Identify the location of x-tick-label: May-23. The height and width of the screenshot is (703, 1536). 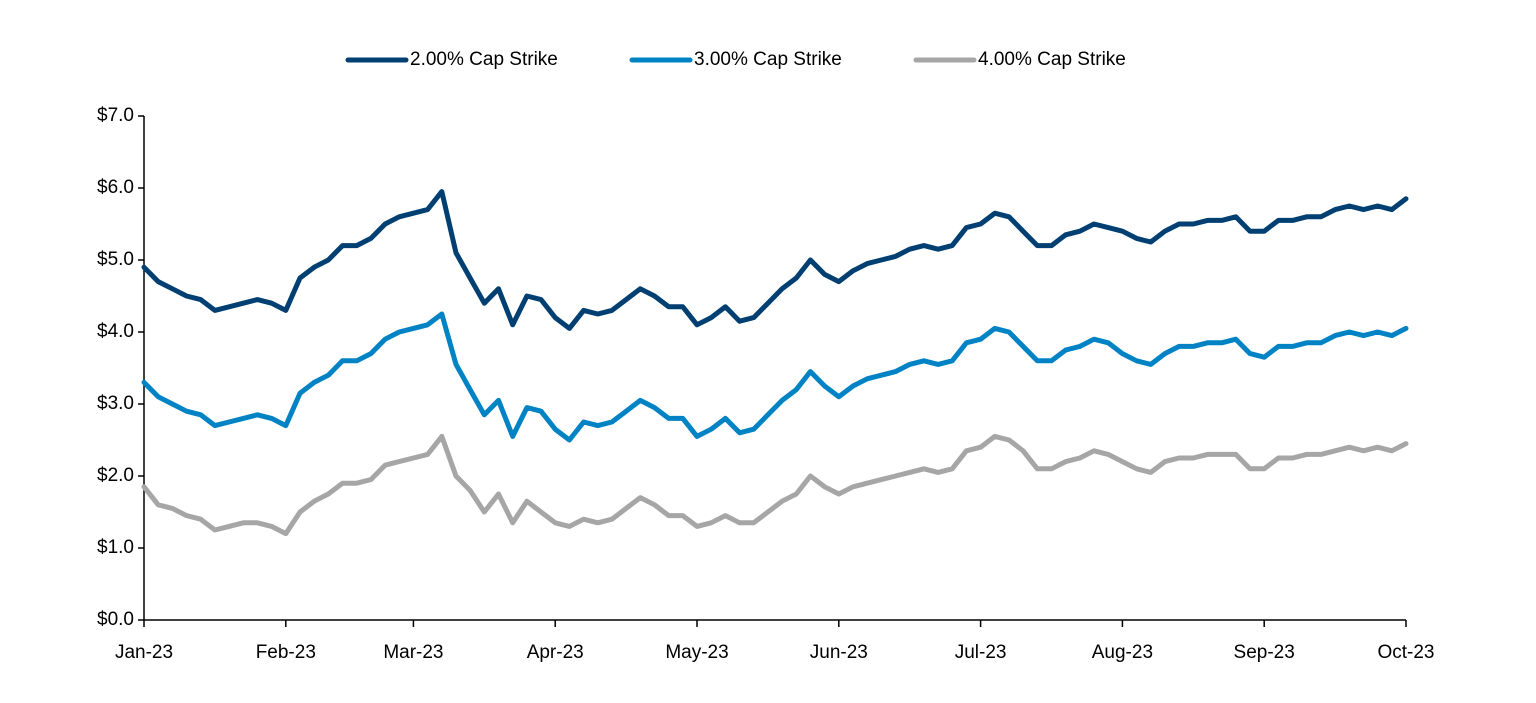
(696, 652).